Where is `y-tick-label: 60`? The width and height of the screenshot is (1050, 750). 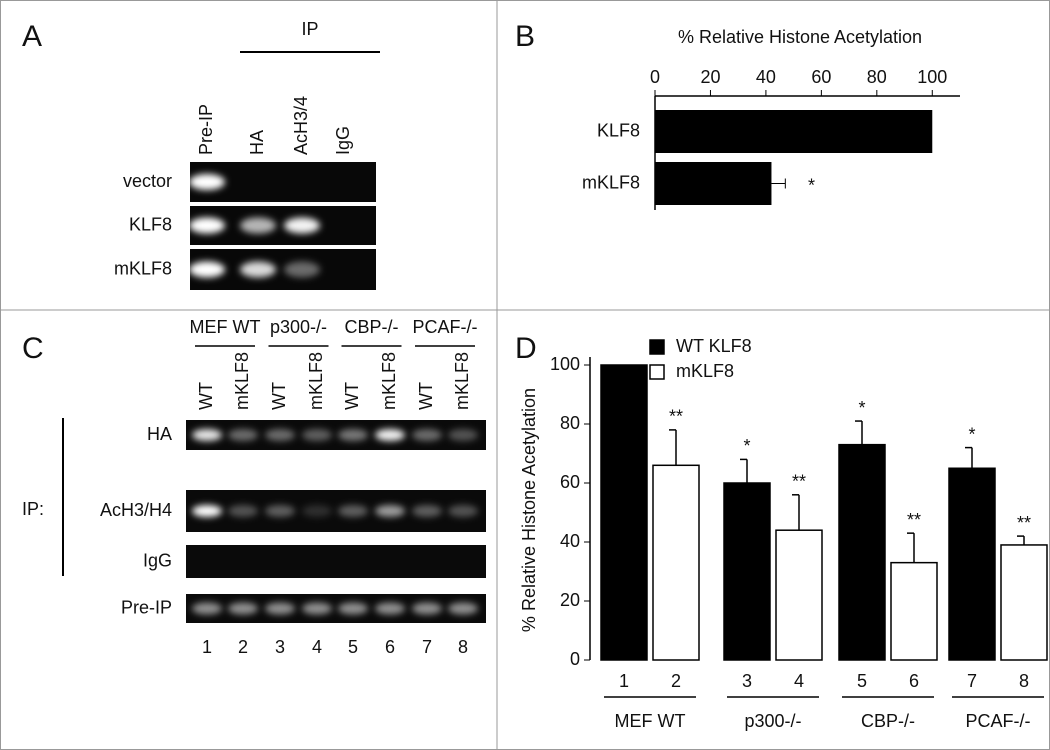 y-tick-label: 60 is located at coordinates (570, 482).